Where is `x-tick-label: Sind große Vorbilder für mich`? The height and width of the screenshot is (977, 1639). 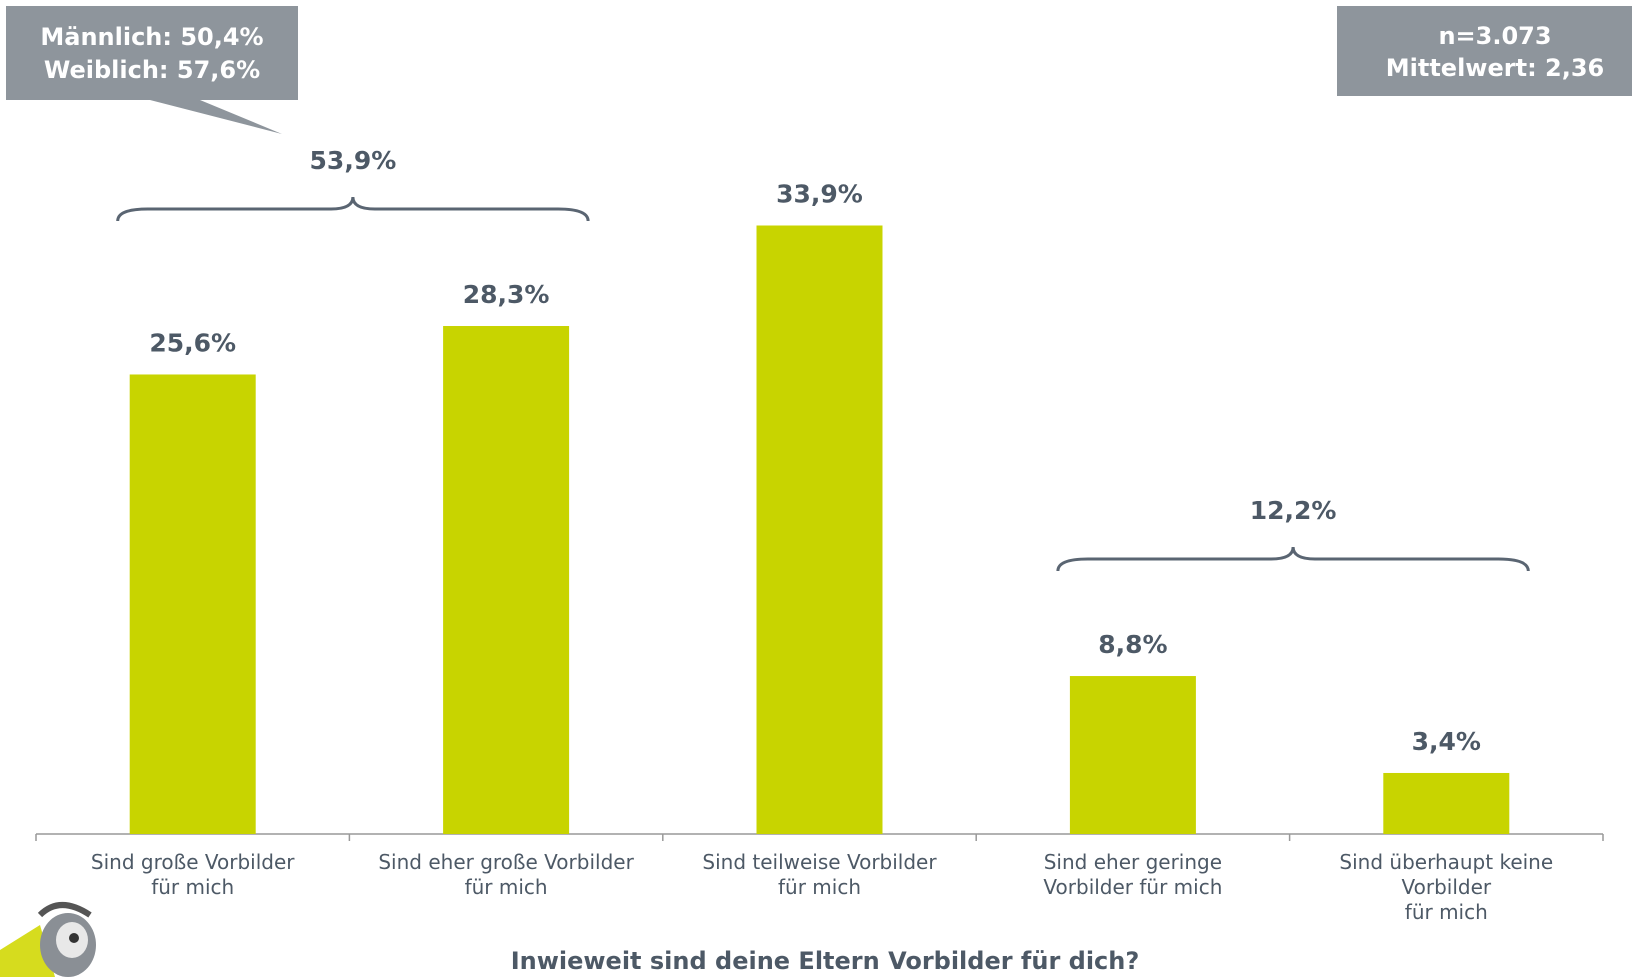 x-tick-label: Sind große Vorbilder für mich is located at coordinates (193, 874).